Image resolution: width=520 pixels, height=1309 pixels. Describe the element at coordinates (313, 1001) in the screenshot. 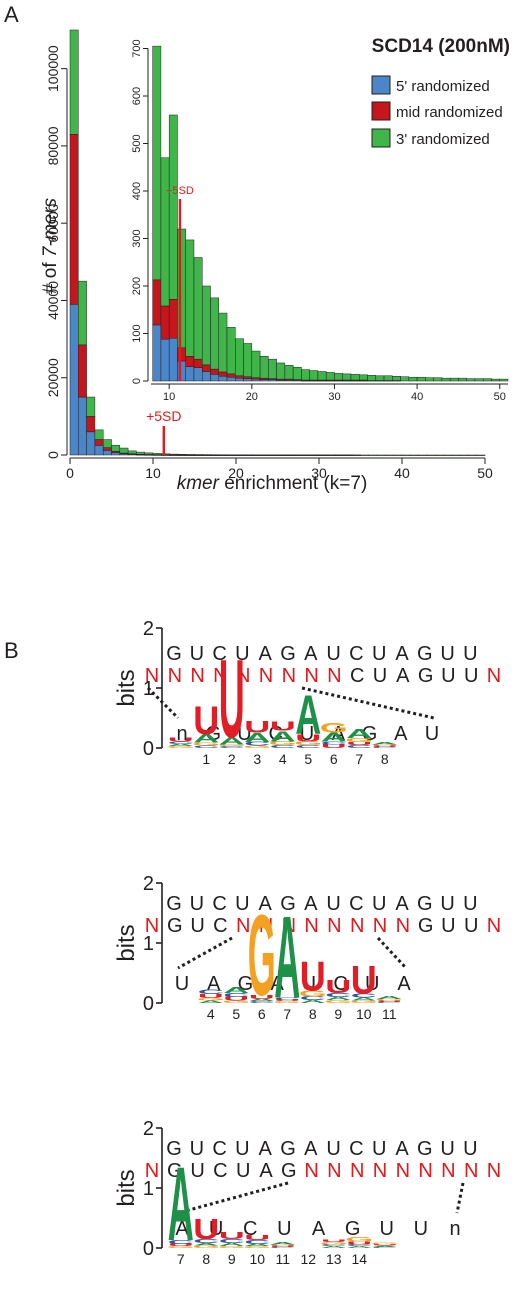

I see `logo2-logo-A-pos-5: A` at that location.